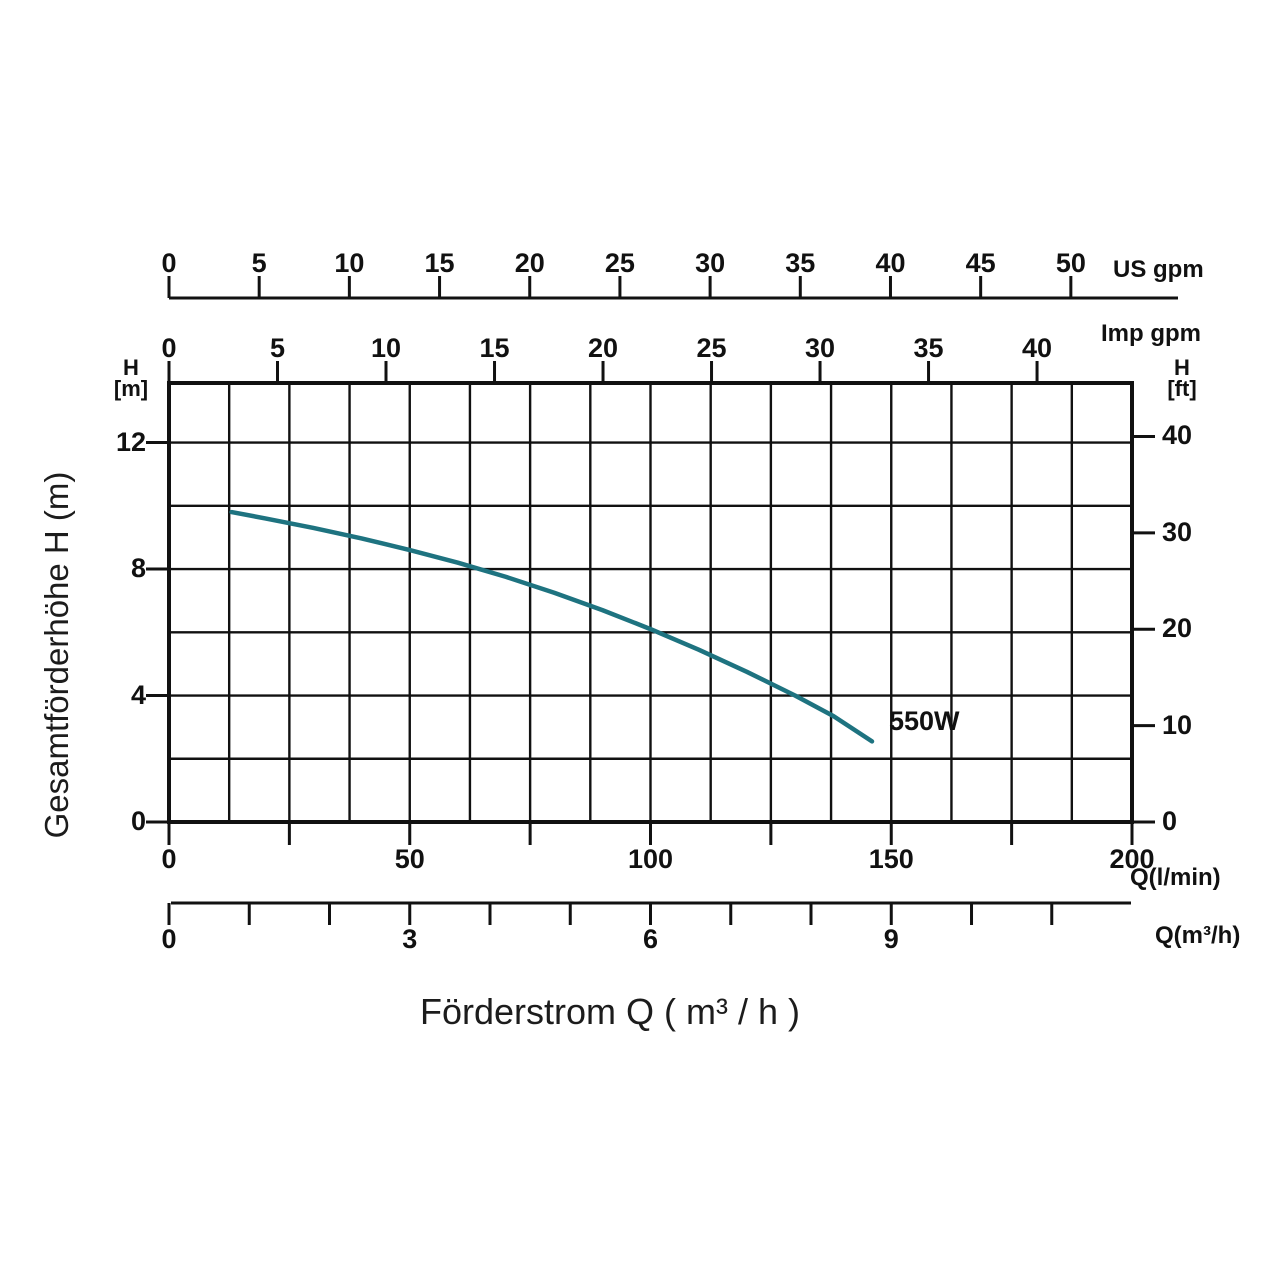 This screenshot has width=1280, height=1280. What do you see at coordinates (131, 388) in the screenshot?
I see `left-axis-header-unit: [m]` at bounding box center [131, 388].